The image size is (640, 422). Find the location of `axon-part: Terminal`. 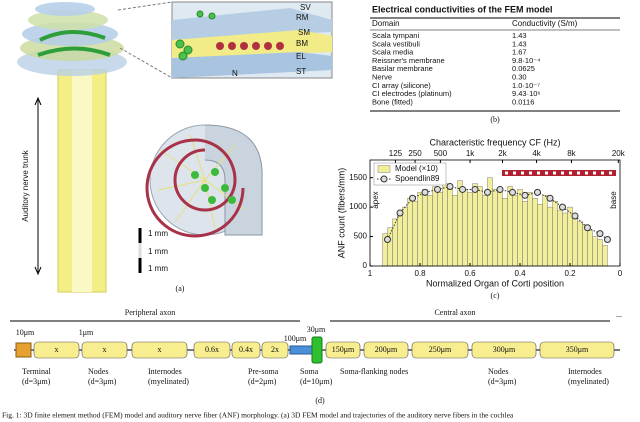

axon-part: Terminal is located at coordinates (37, 371).